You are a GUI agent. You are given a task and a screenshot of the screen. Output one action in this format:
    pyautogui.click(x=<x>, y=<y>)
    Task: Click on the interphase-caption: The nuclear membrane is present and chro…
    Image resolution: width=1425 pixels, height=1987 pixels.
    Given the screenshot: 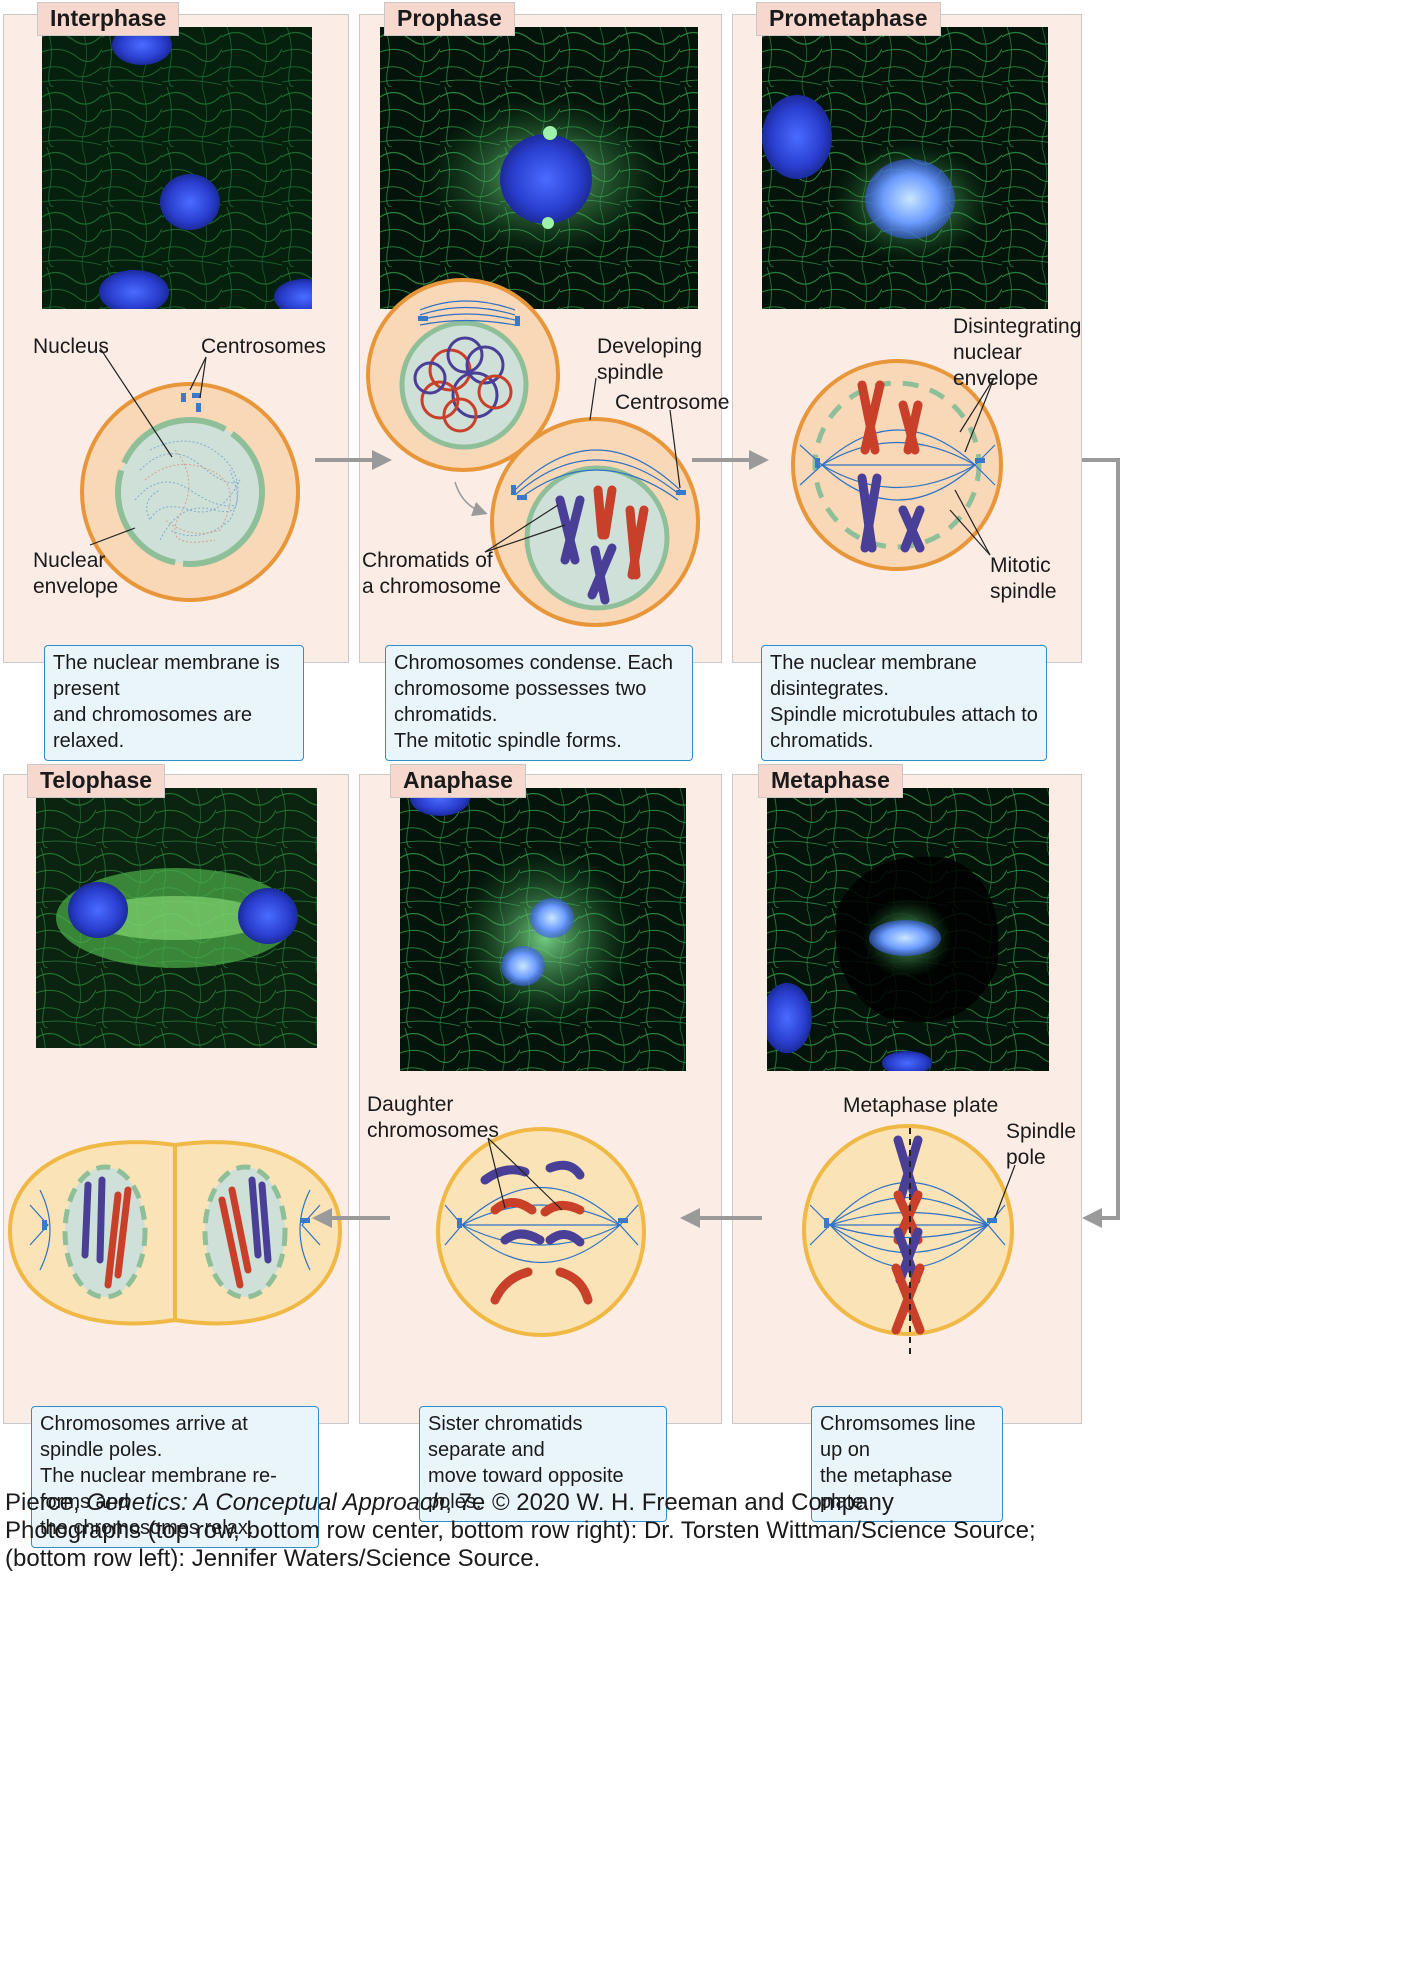 What is the action you would take?
    pyautogui.click(x=174, y=703)
    